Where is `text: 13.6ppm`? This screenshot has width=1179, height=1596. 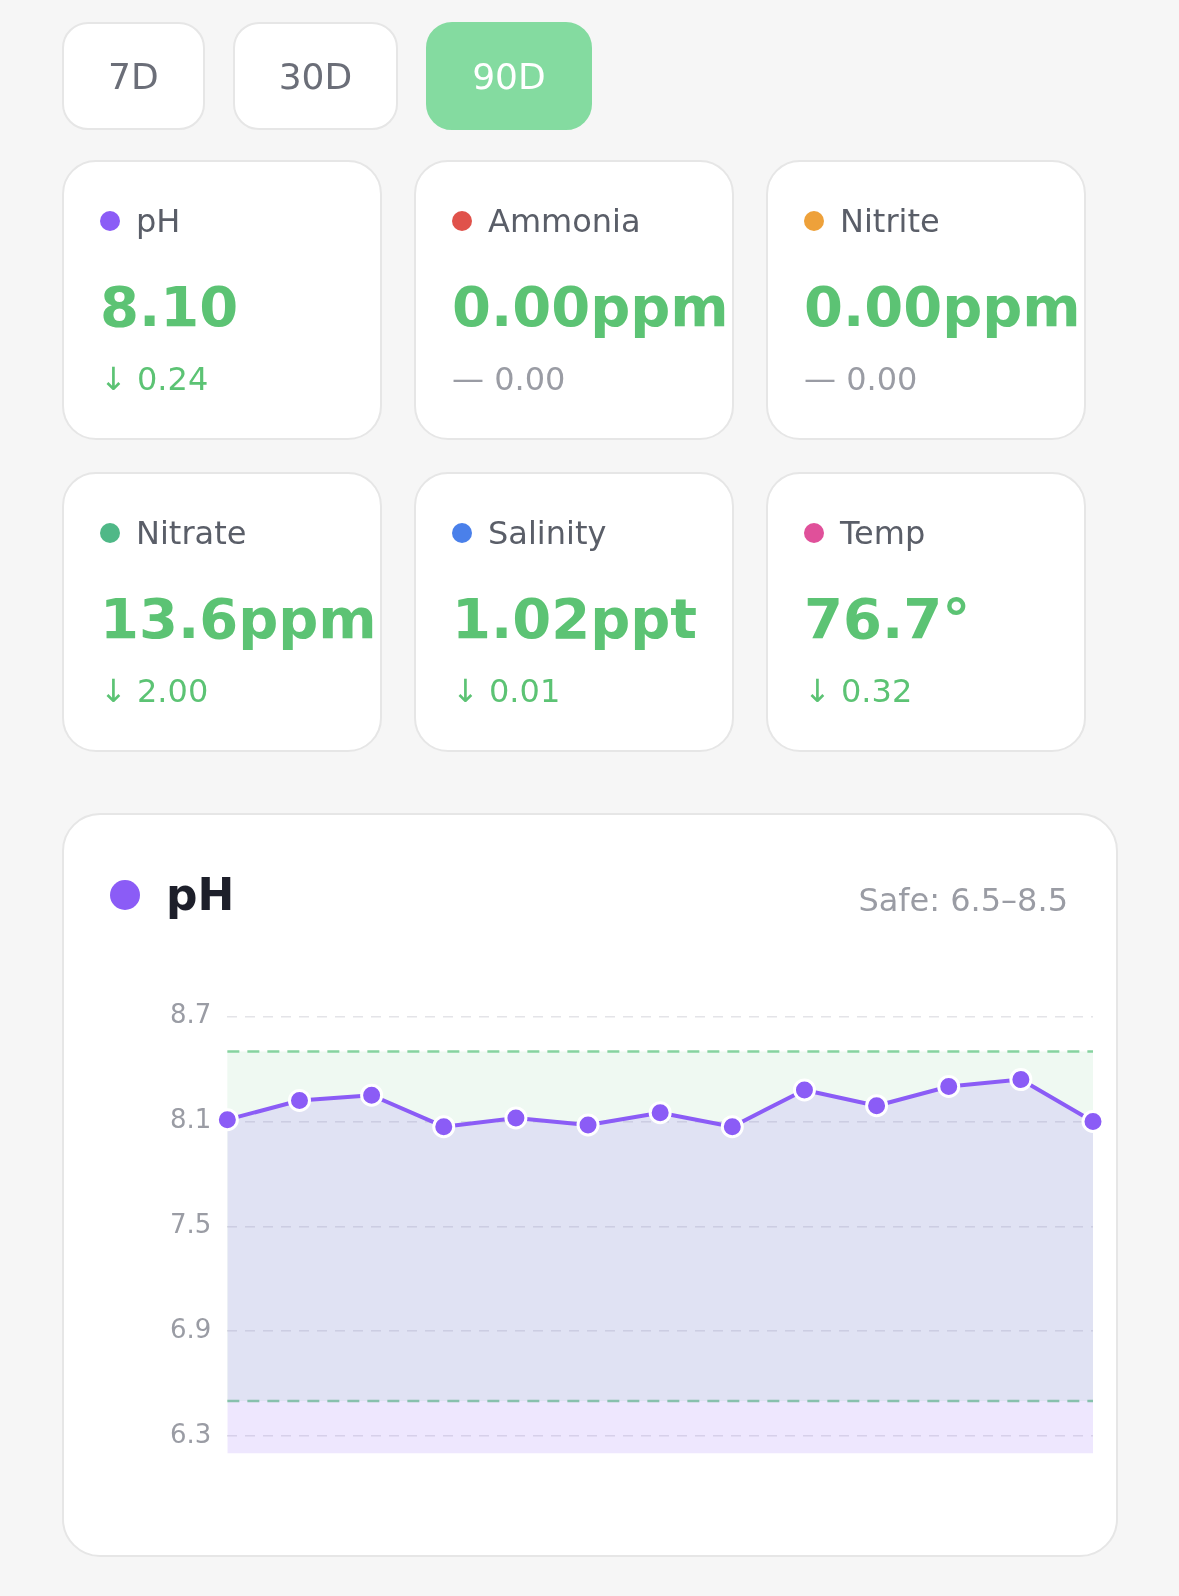 text: 13.6ppm is located at coordinates (238, 618).